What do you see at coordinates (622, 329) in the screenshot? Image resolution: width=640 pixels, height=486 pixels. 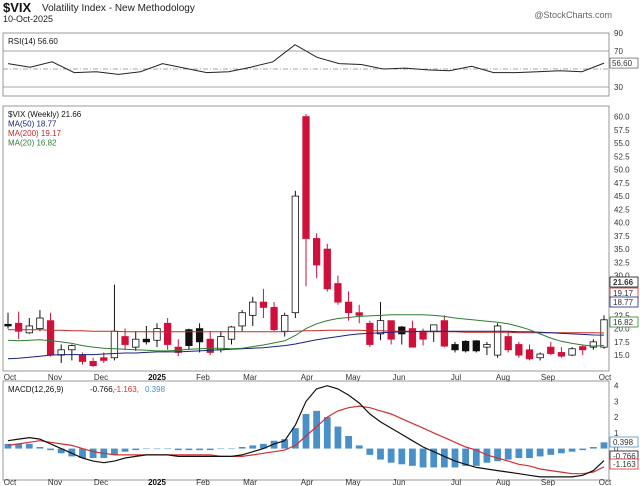 I see `price-tick-label: 20.0` at bounding box center [622, 329].